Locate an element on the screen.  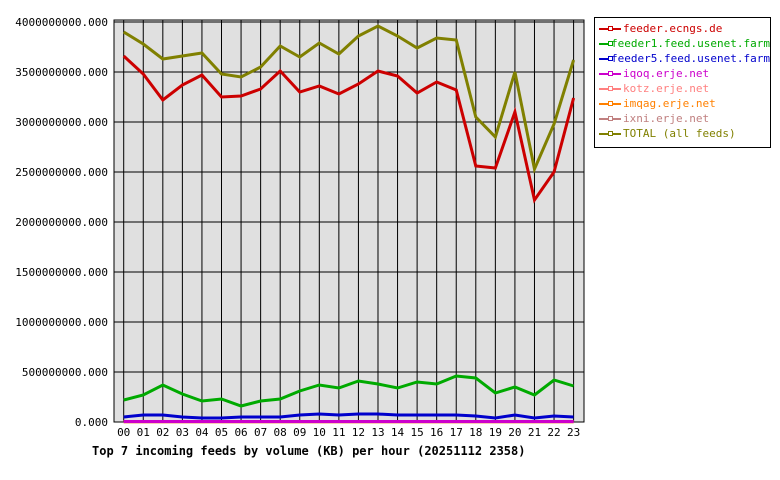
legend-item: feeder5.feed.usenet.farm is located at coordinates (682, 58).